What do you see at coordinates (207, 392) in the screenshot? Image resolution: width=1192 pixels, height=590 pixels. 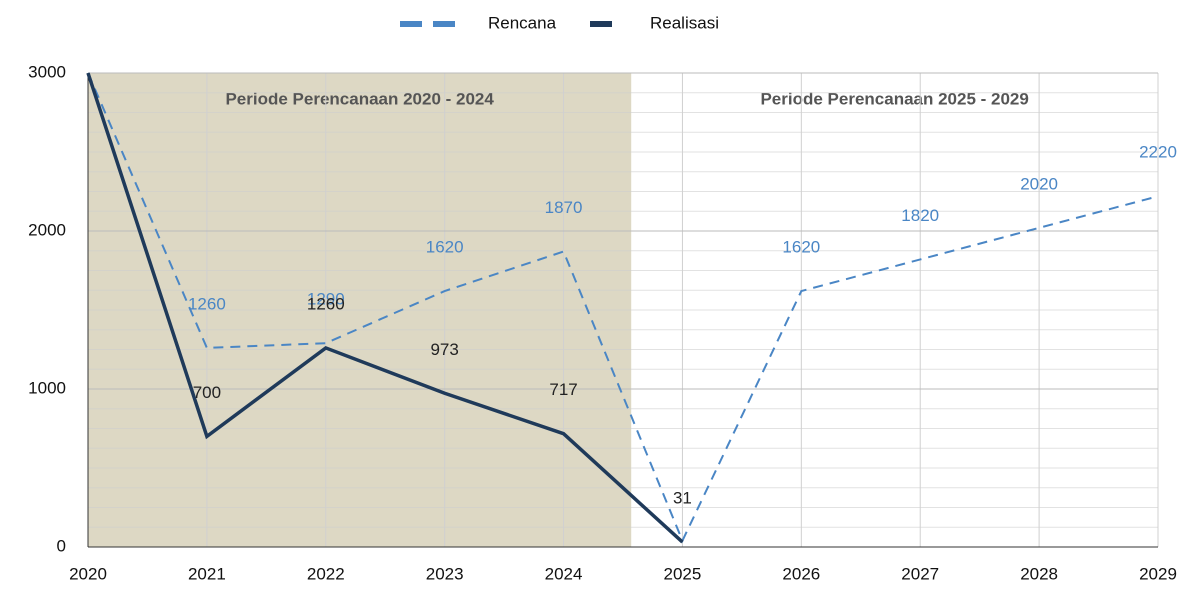 I see `data-label: 700` at bounding box center [207, 392].